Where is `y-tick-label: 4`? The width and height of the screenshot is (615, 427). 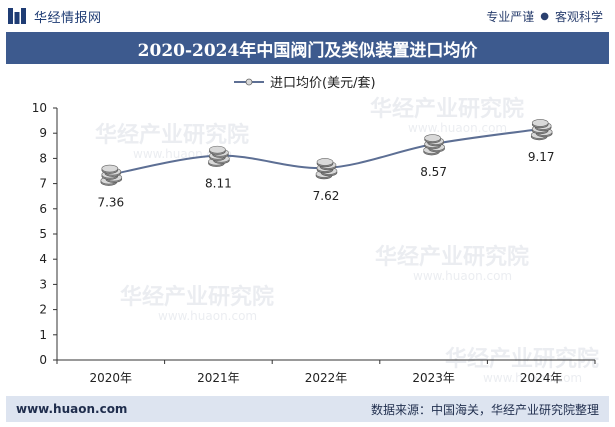 y-tick-label: 4 is located at coordinates (43, 259).